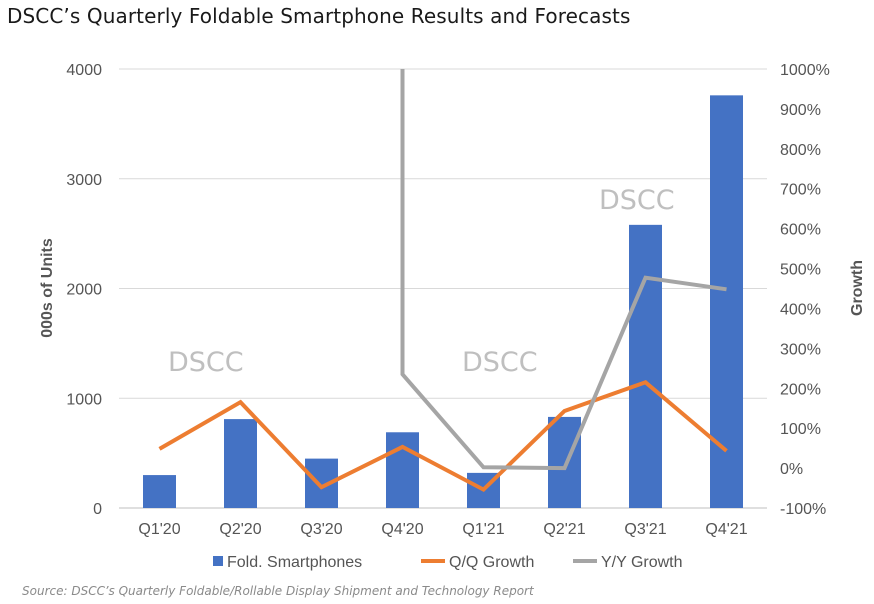 The width and height of the screenshot is (874, 604). I want to click on right-tick-label: 100%, so click(800, 429).